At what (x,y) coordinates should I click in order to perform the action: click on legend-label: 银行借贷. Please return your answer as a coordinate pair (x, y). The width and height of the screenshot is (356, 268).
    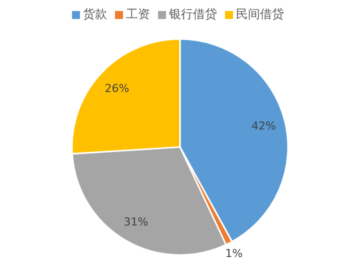
    Looking at the image, I should click on (193, 14).